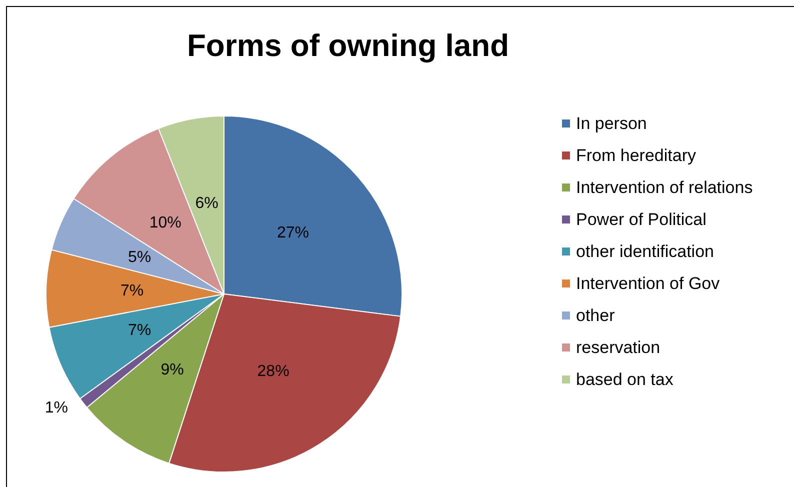  Describe the element at coordinates (140, 257) in the screenshot. I see `data-label: 5%` at that location.